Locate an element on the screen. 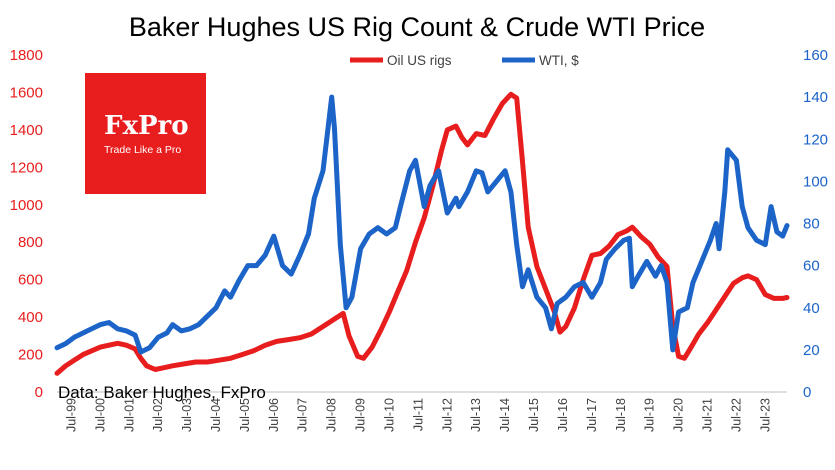 The height and width of the screenshot is (470, 835). left-axis: 0 200 400 600 800 1000 1200 1400 1600 1800 is located at coordinates (26, 224).